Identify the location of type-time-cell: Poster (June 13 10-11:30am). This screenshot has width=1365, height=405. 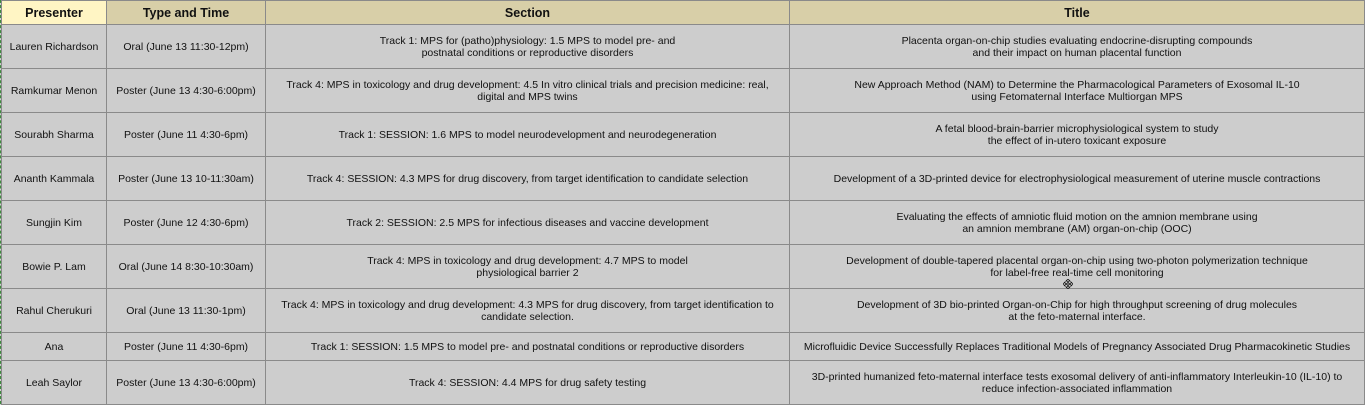
(186, 178).